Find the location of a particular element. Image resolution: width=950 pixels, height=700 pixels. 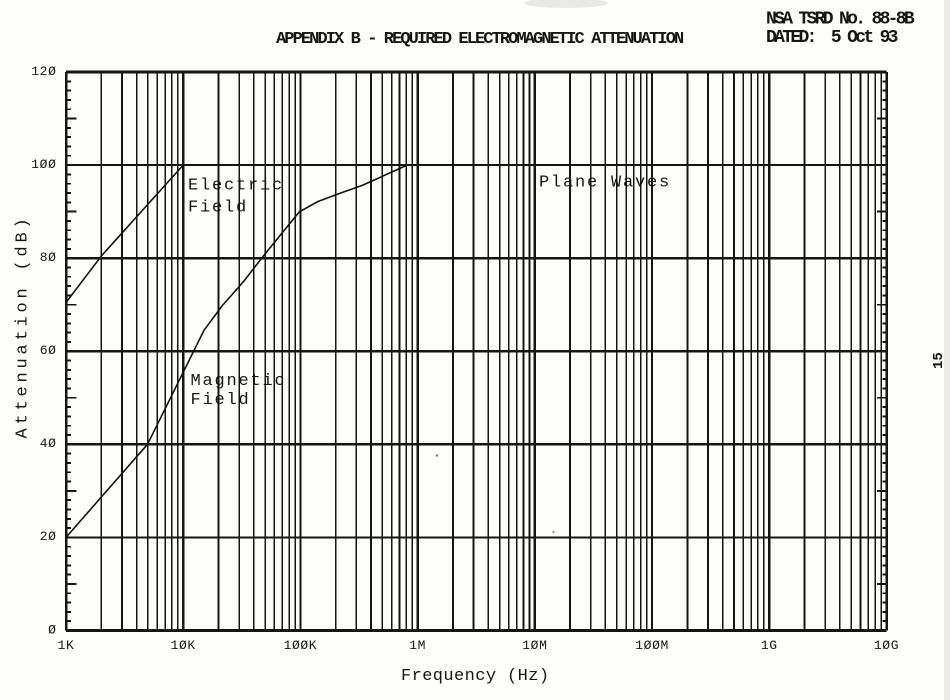

svg-text: 6Ø is located at coordinates (48, 350).